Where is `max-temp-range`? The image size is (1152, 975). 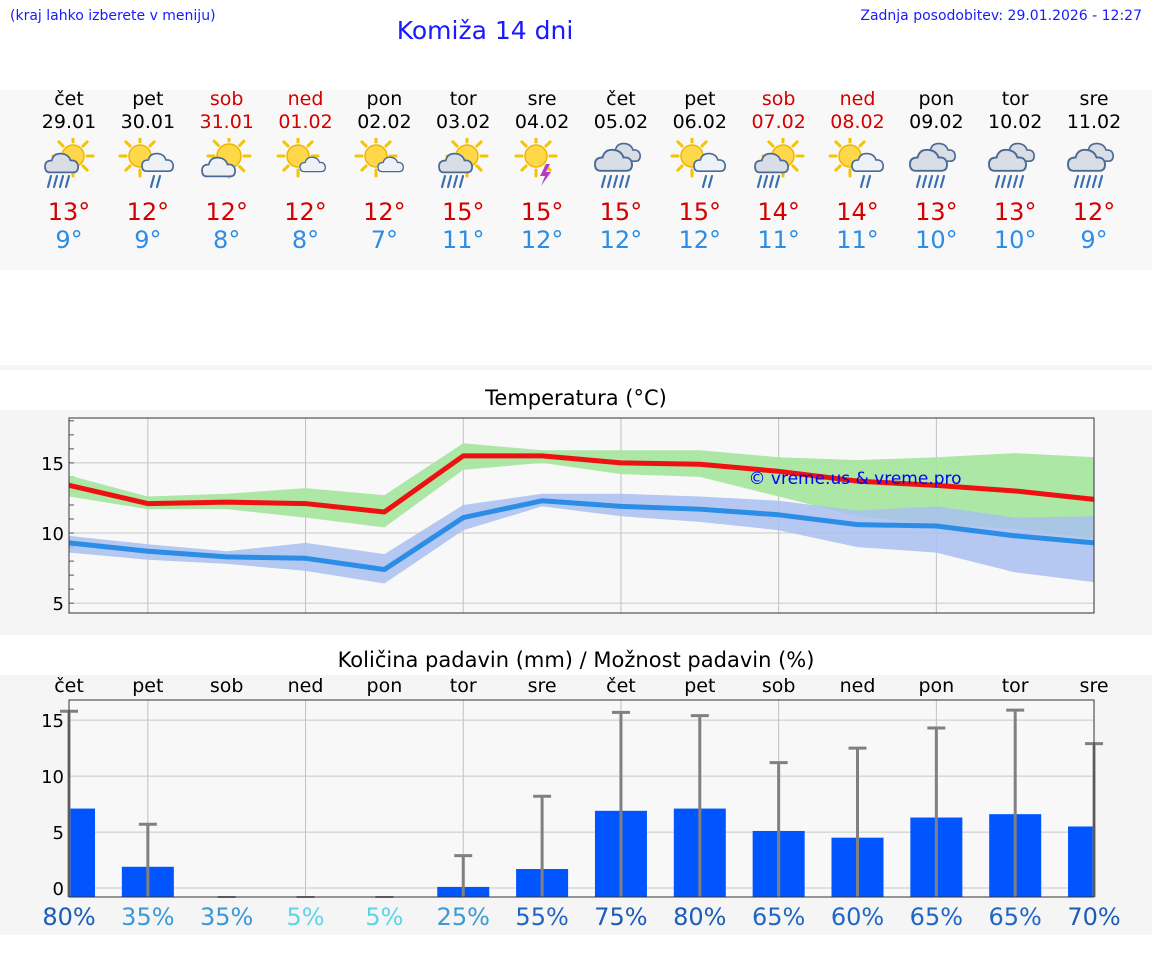 max-temp-range is located at coordinates (582, 491).